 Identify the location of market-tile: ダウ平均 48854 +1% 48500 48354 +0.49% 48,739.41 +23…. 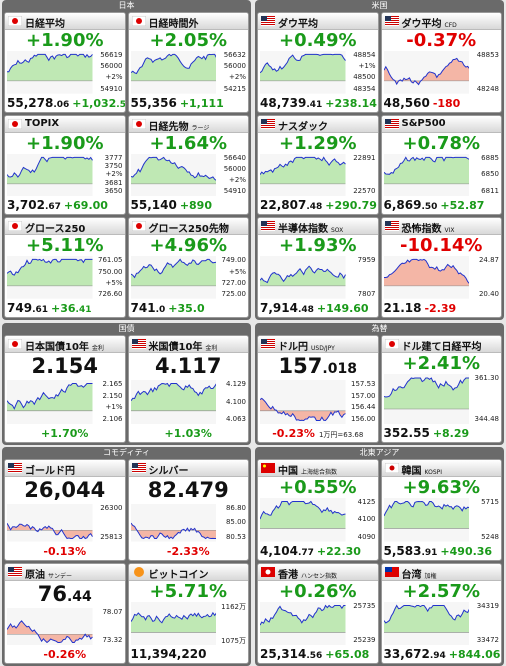
(318, 62).